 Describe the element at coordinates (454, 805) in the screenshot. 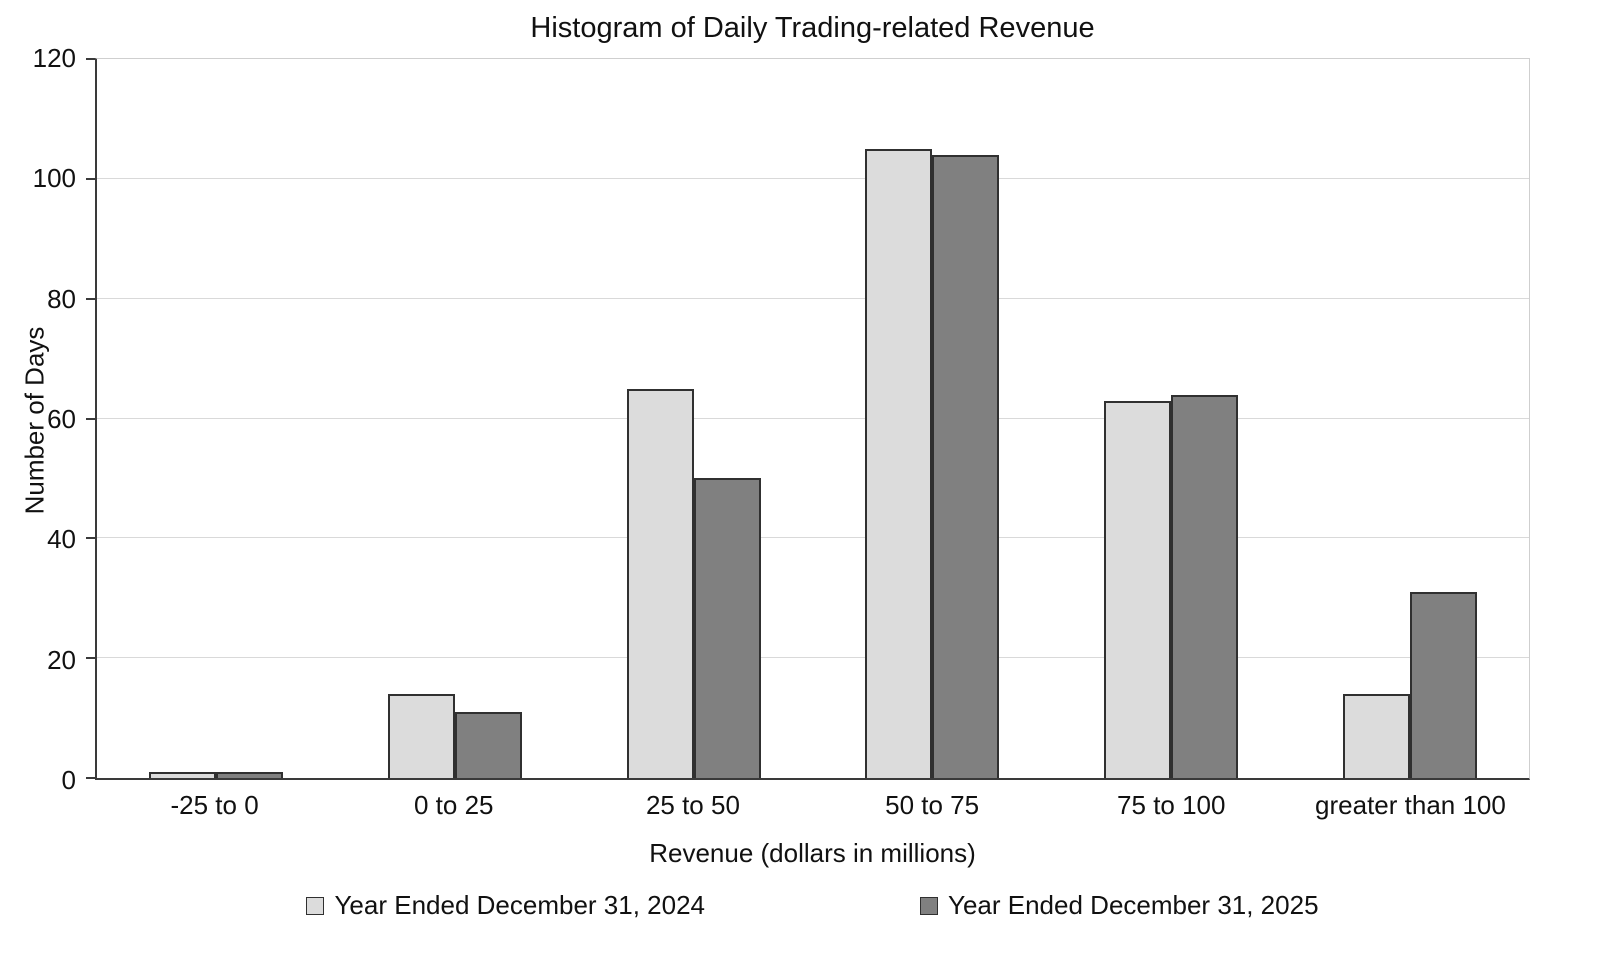

I see `x-category-label: 0 to 25` at that location.